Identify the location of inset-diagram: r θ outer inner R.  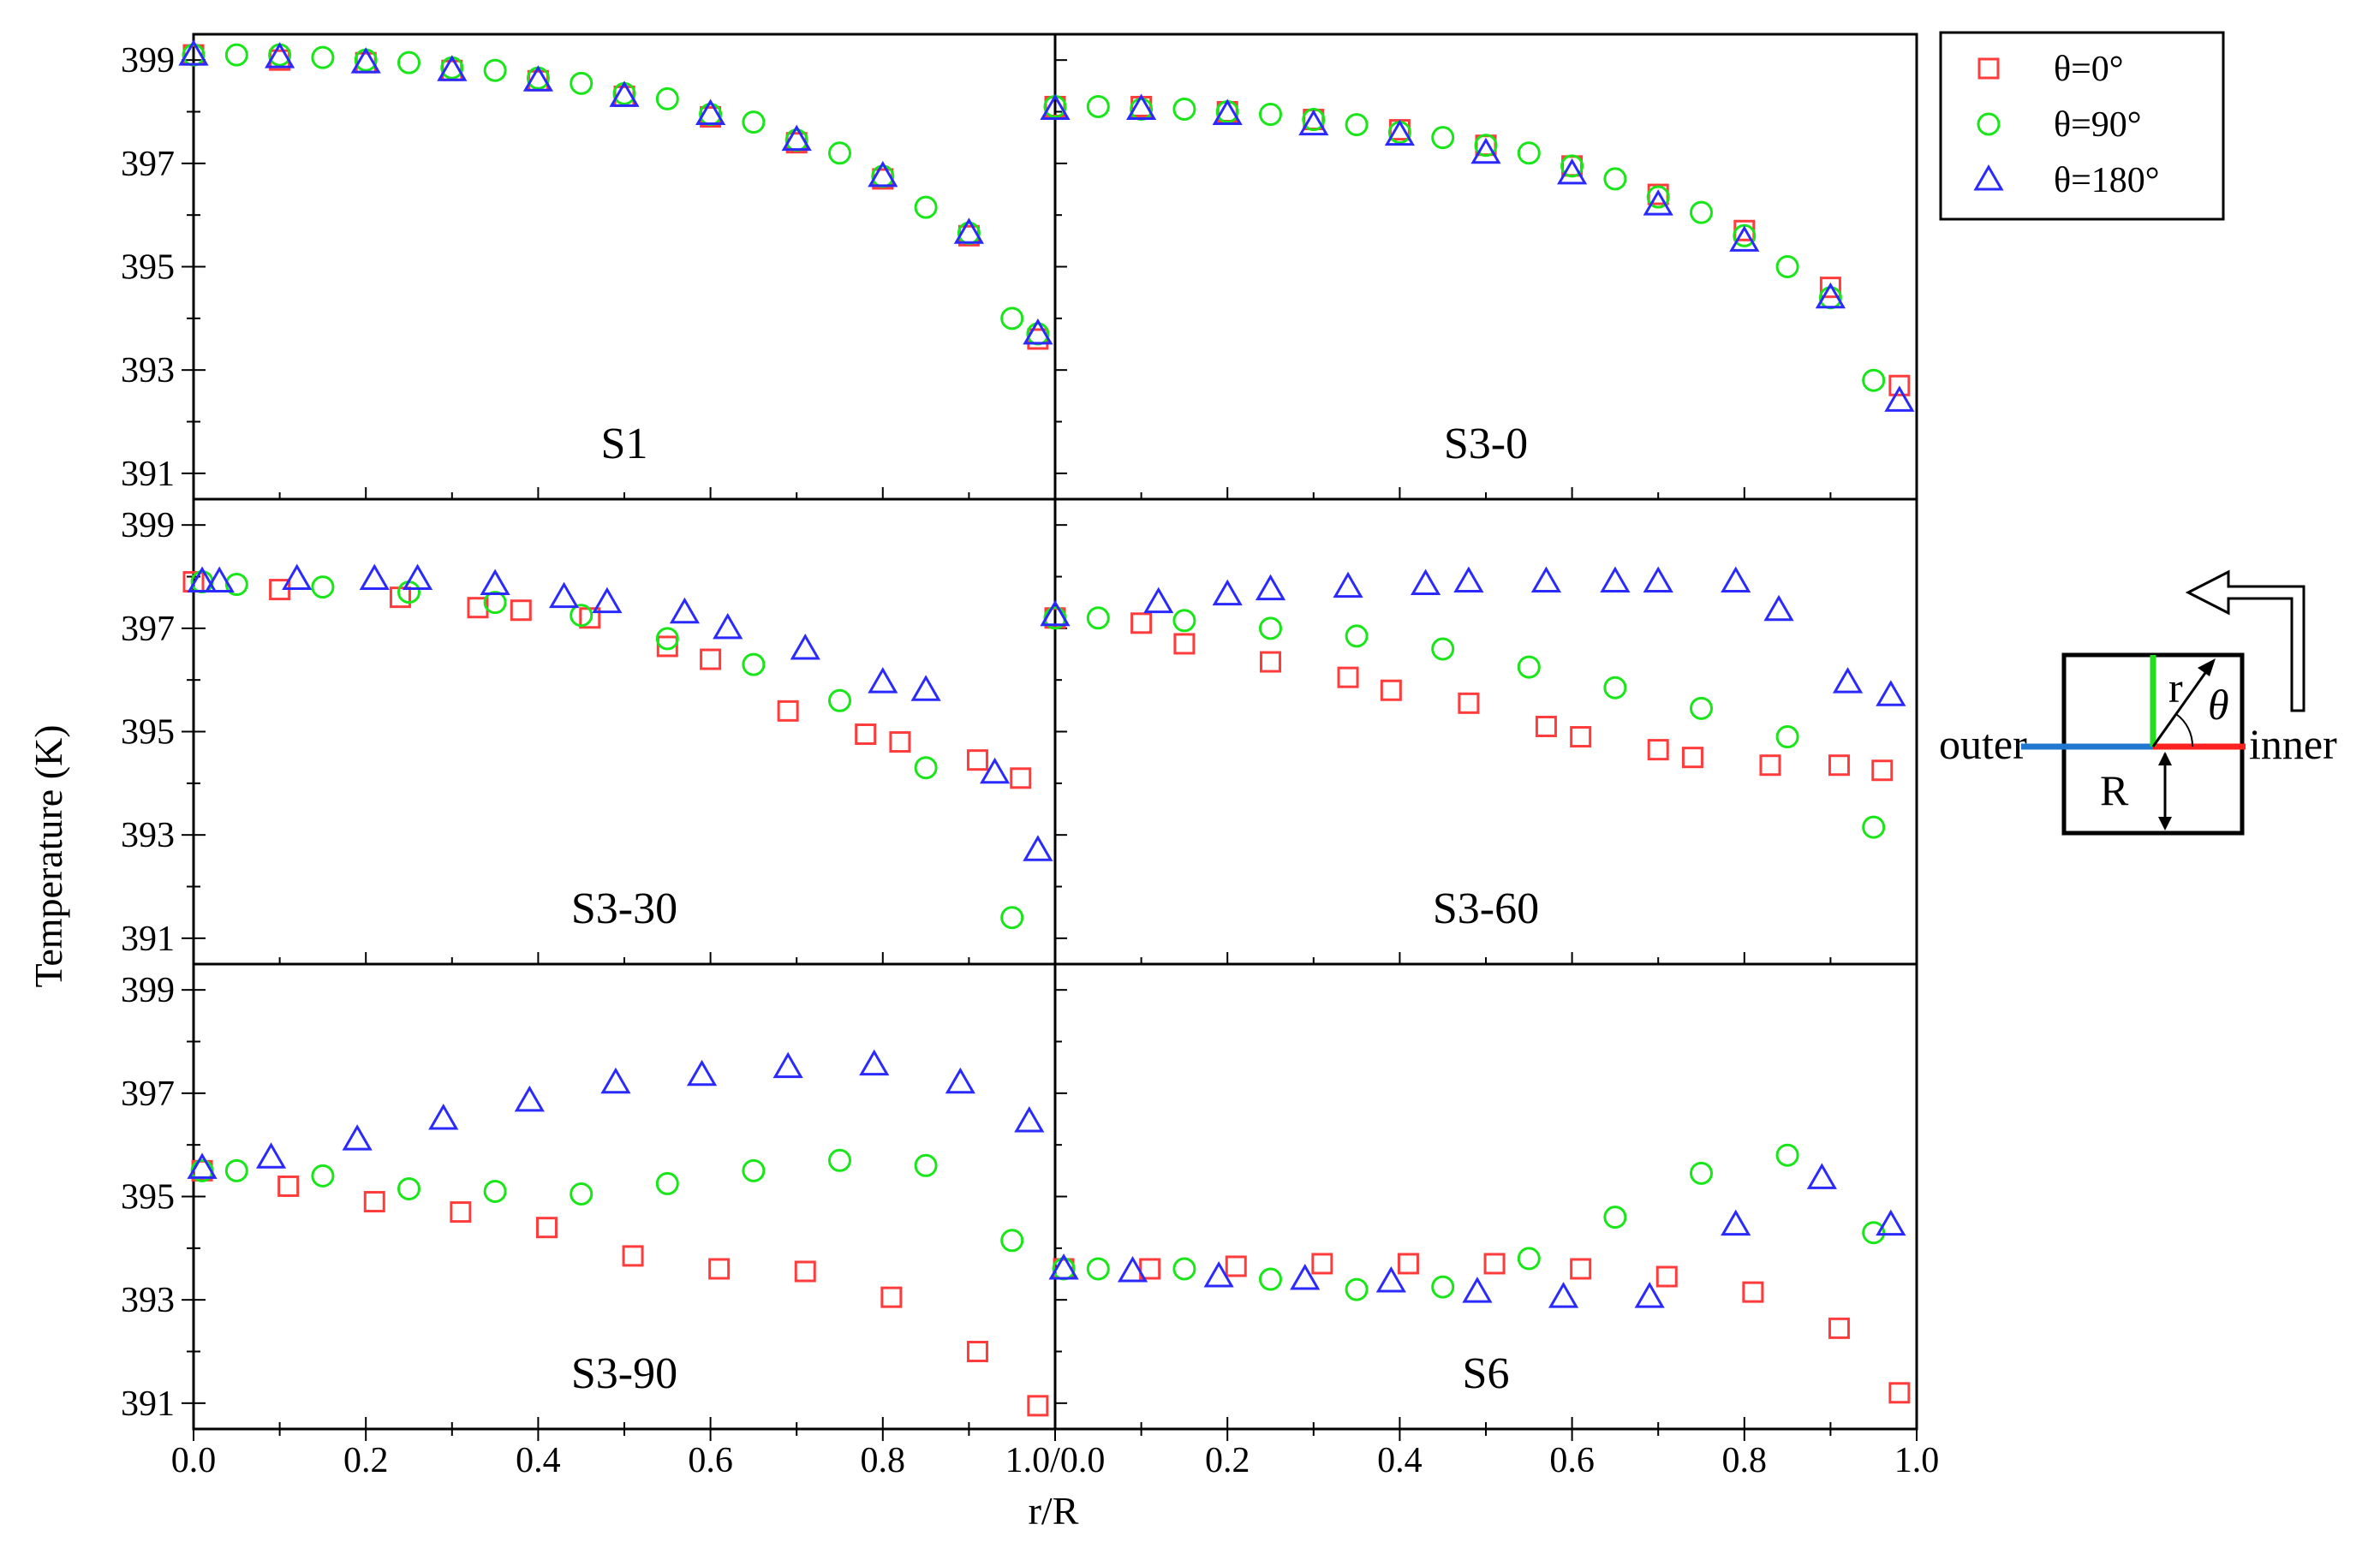
(2138, 702).